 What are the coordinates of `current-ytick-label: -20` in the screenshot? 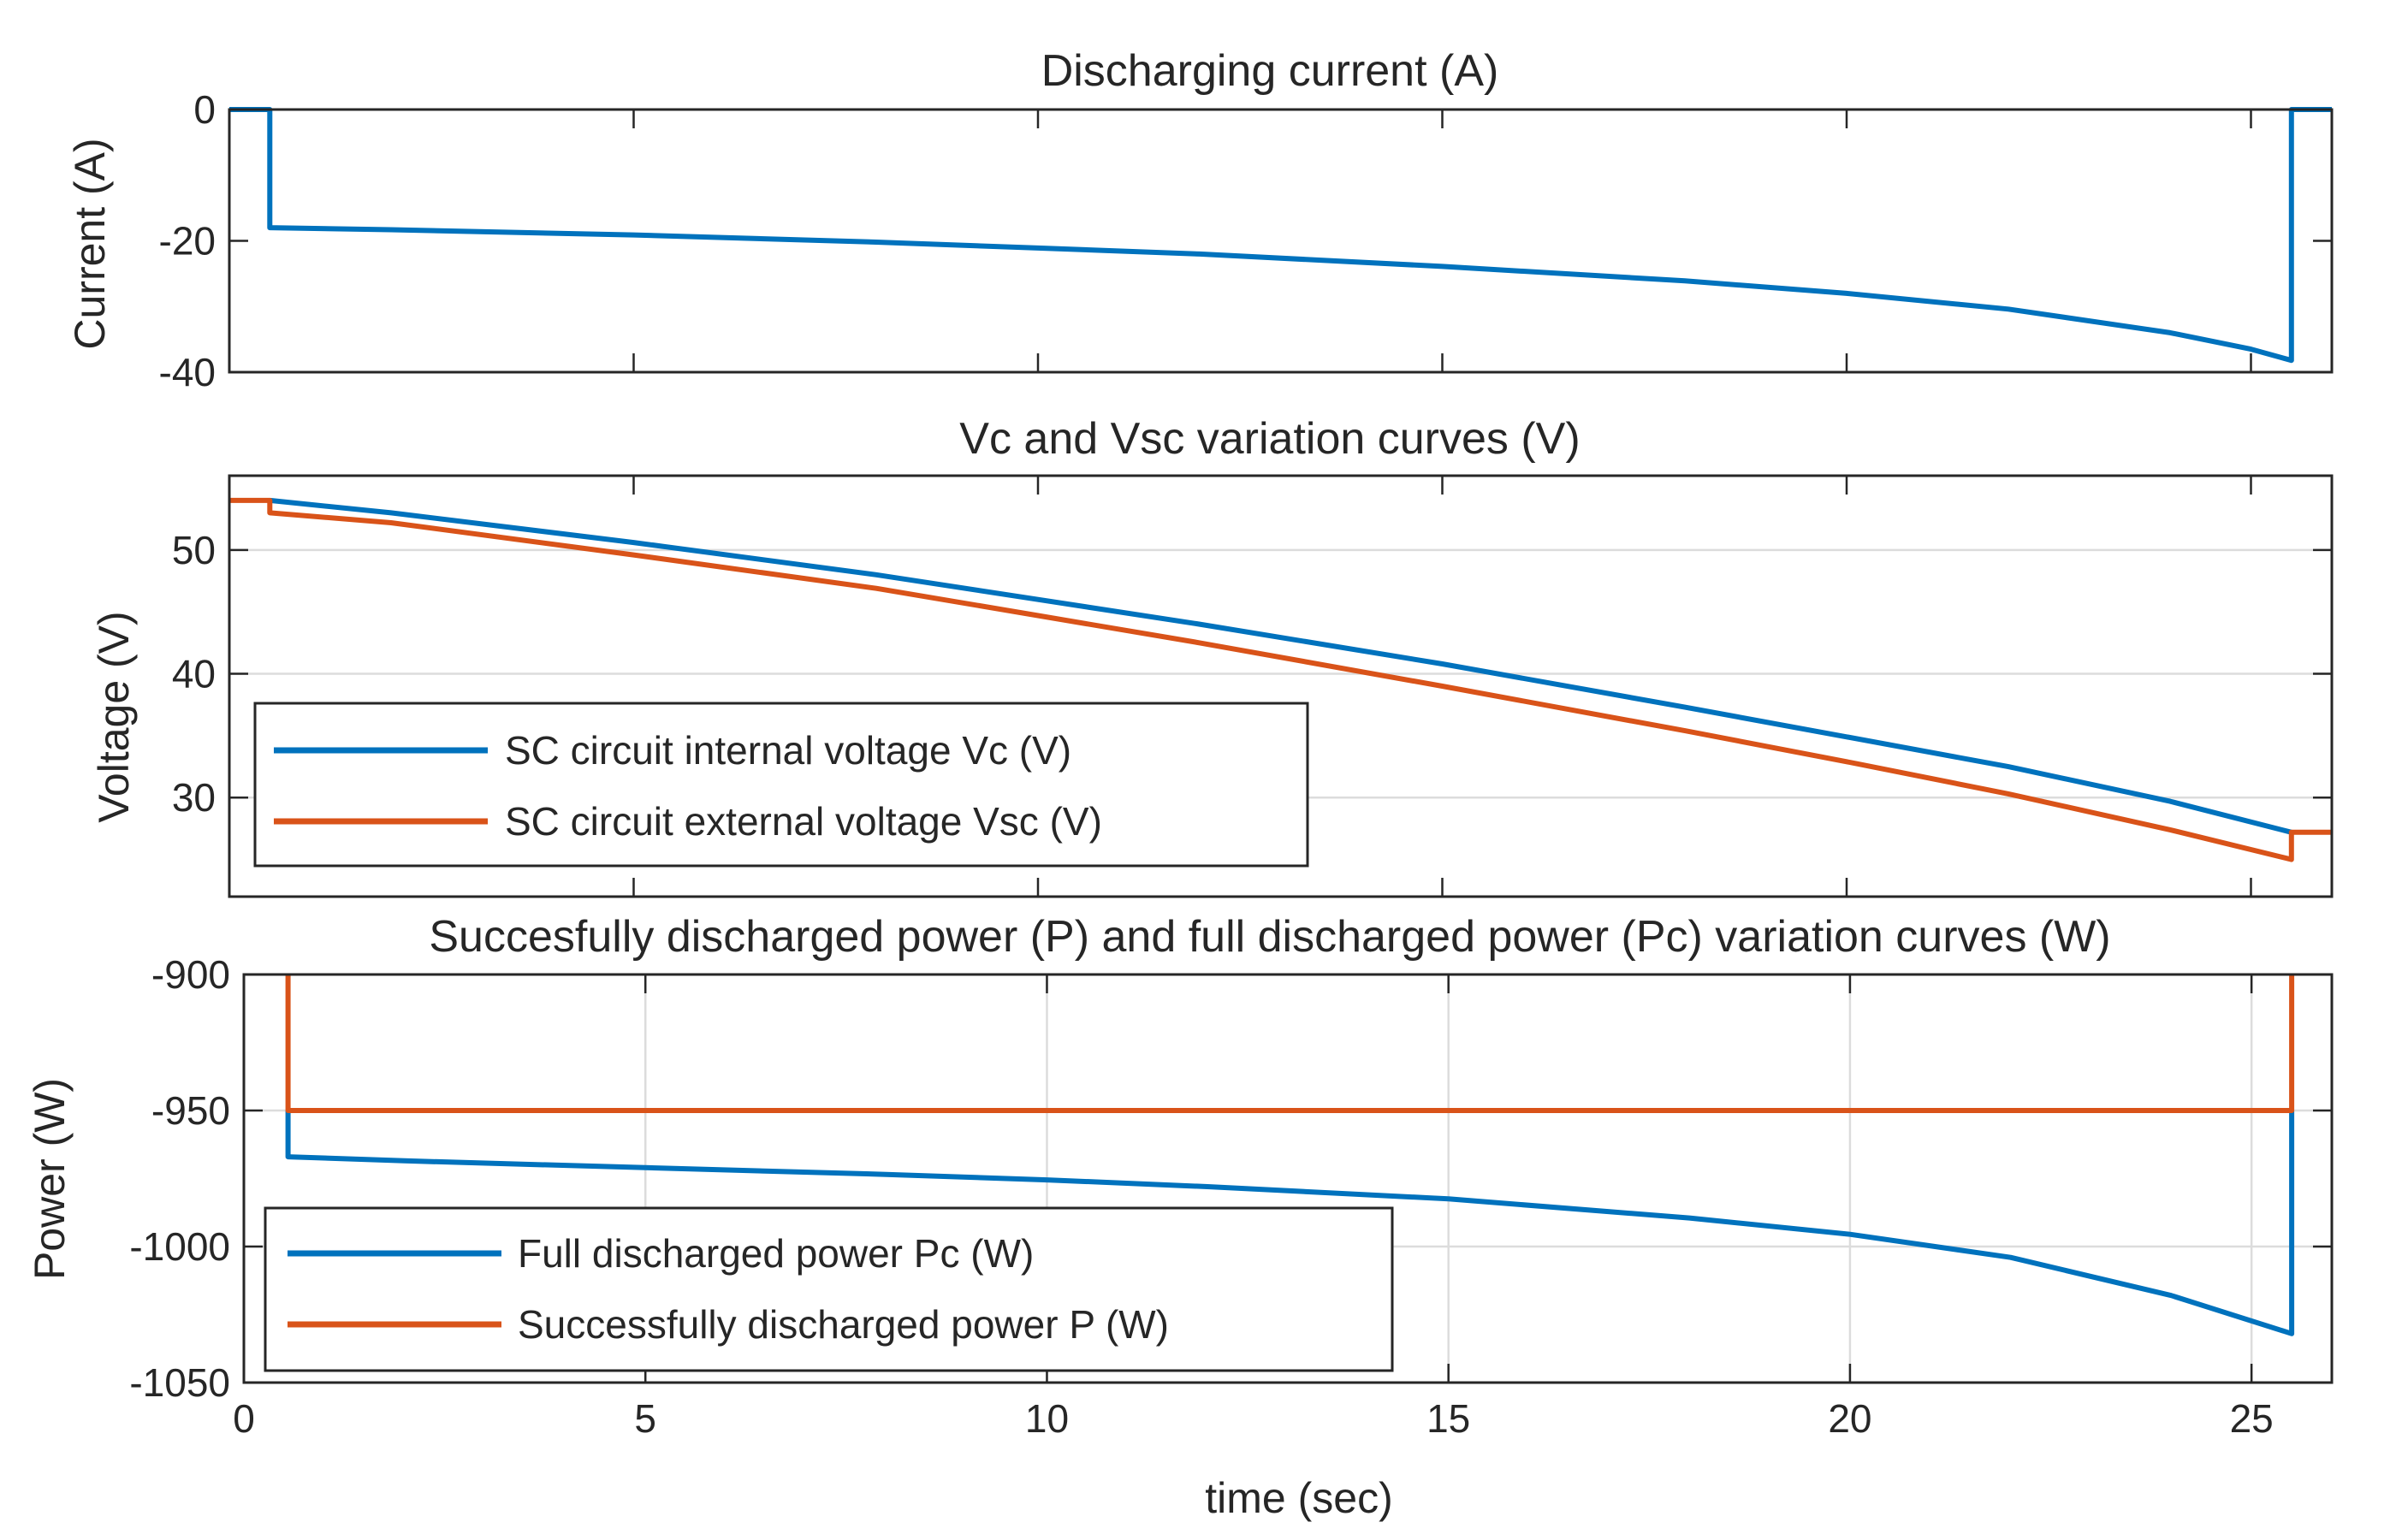 It's located at (188, 241).